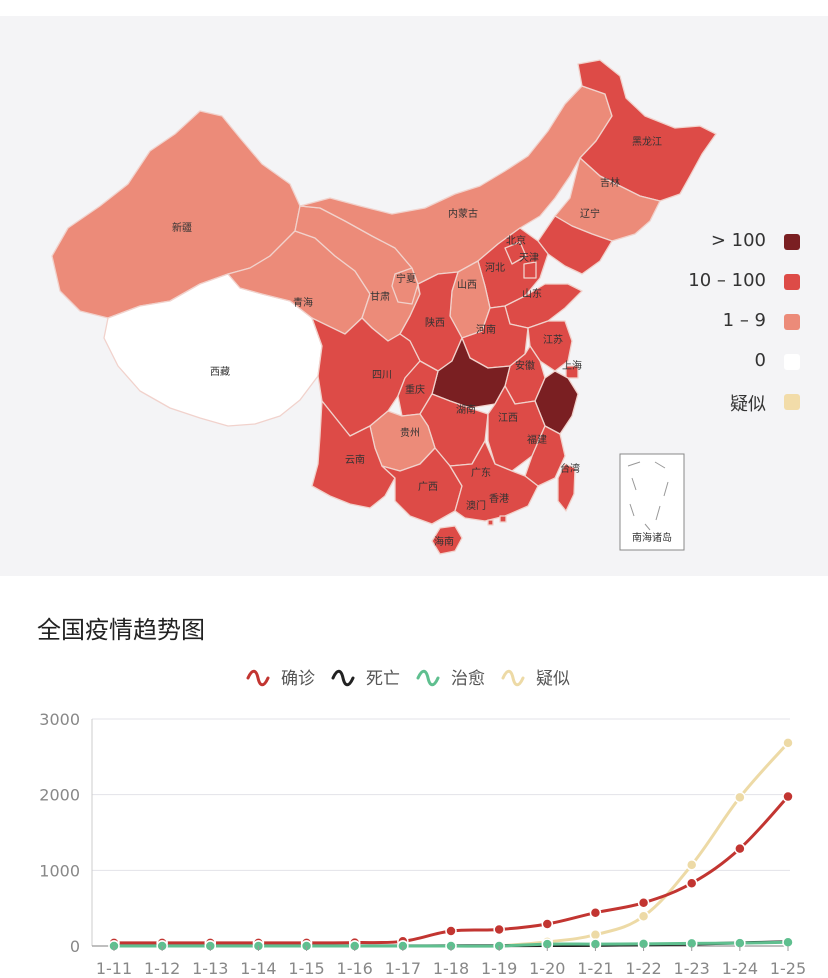 The height and width of the screenshot is (978, 828). What do you see at coordinates (647, 141) in the screenshot?
I see `label-heilongjiang: 黑龙江` at bounding box center [647, 141].